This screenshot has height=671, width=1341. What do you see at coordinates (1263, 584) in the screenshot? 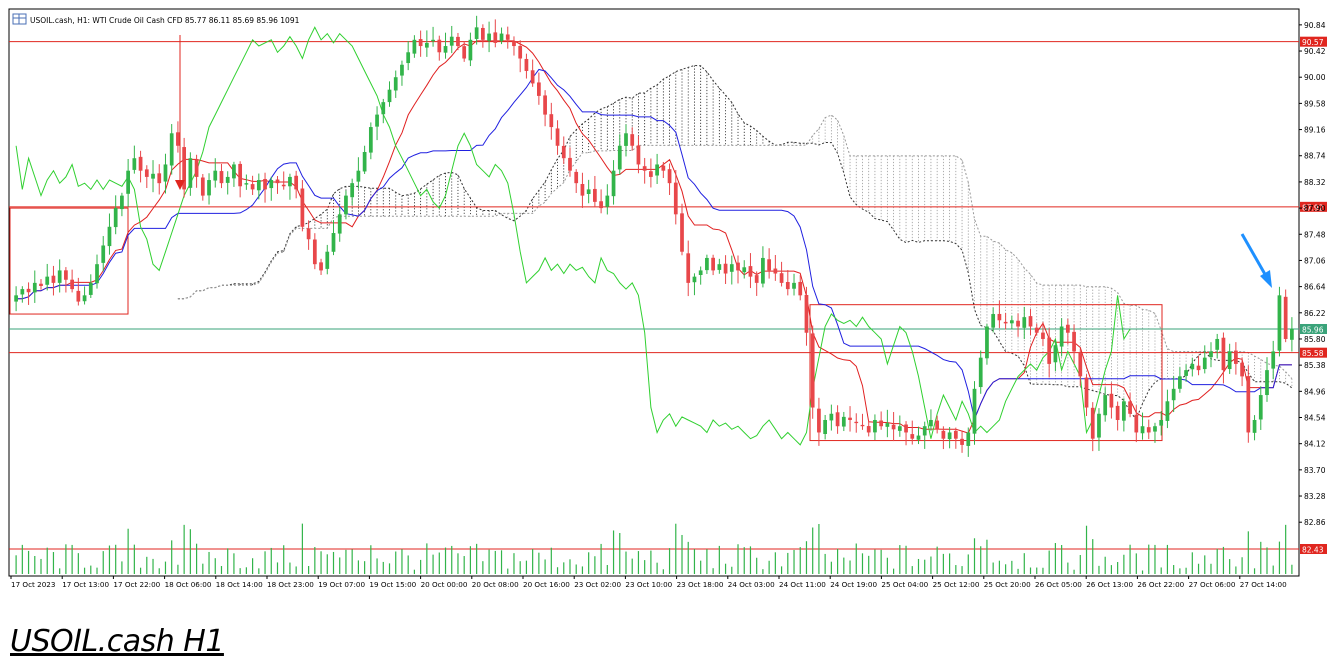
I see `x-tick-label: 27 Oct 14:00` at bounding box center [1263, 584].